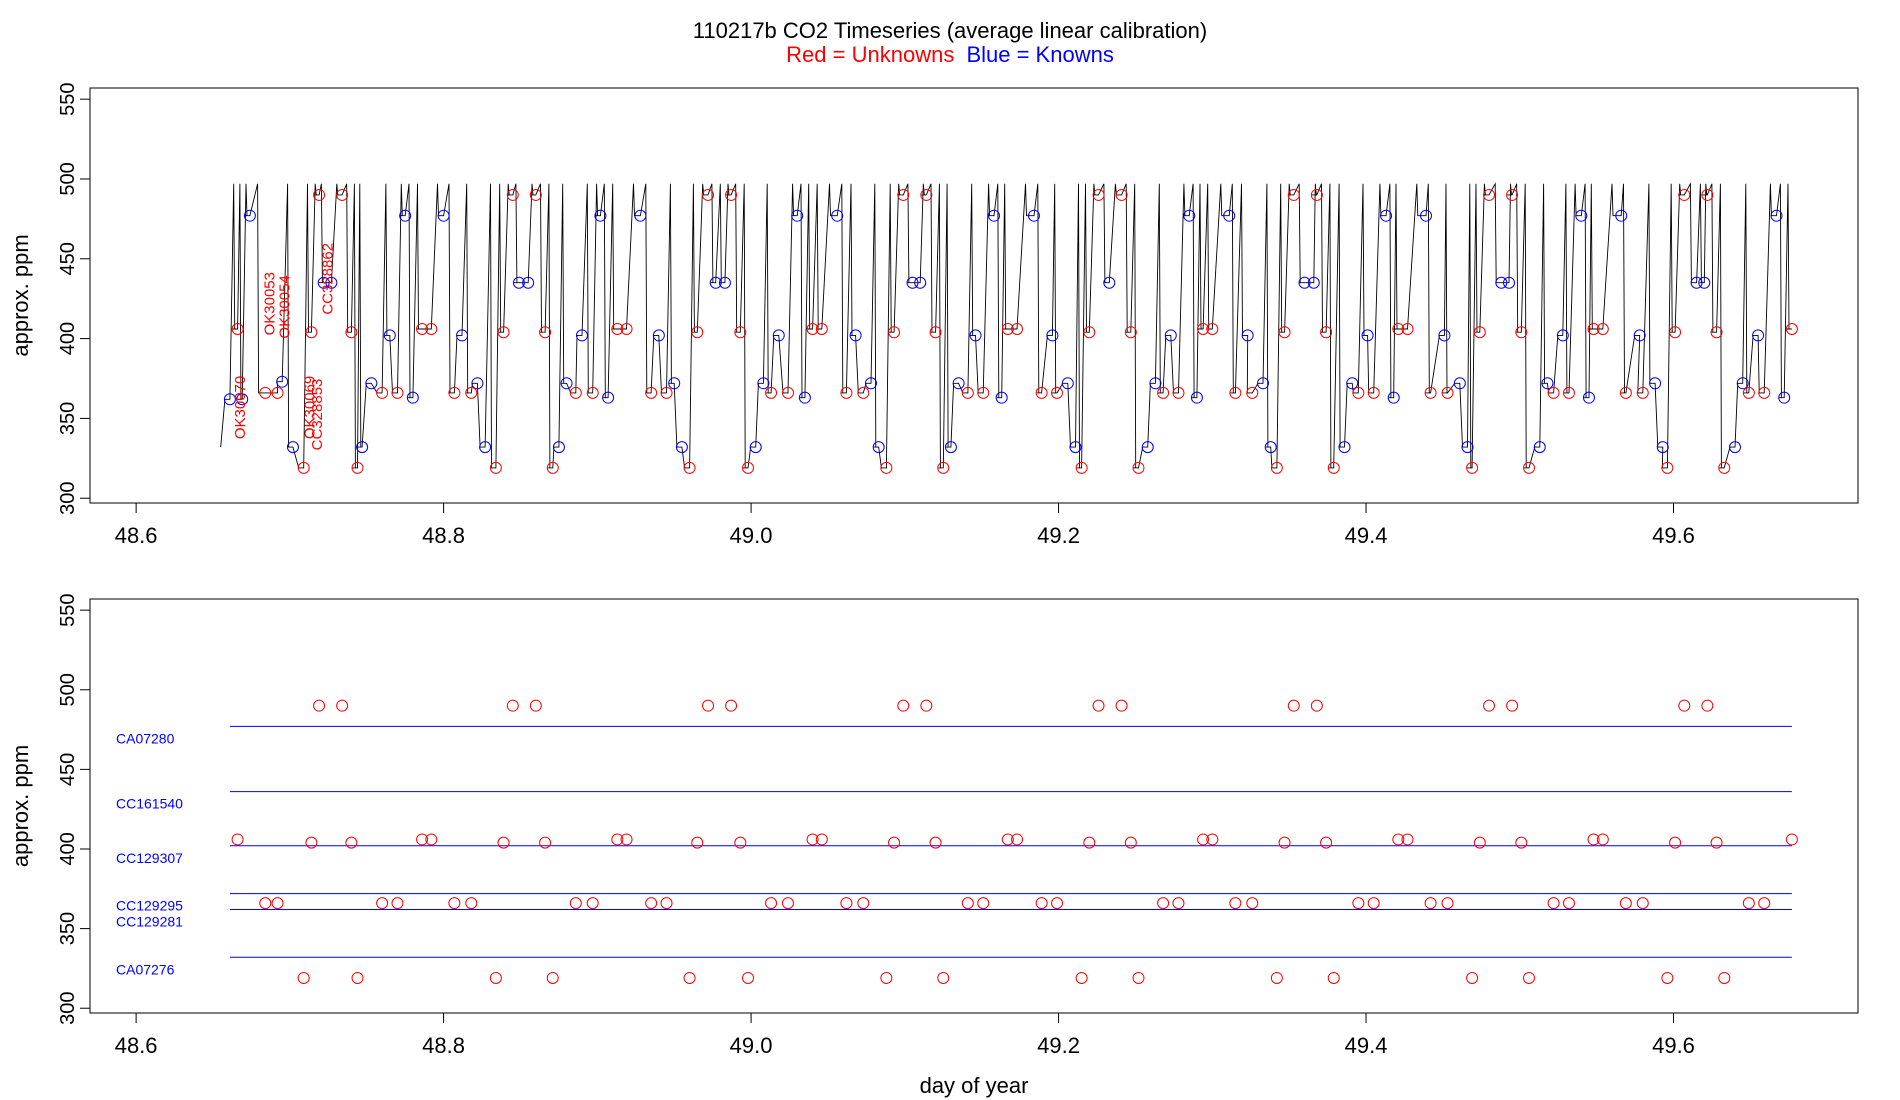 This screenshot has width=1900, height=1100. What do you see at coordinates (870, 54) in the screenshot?
I see `subtitle-unknowns: Red = Unknowns` at bounding box center [870, 54].